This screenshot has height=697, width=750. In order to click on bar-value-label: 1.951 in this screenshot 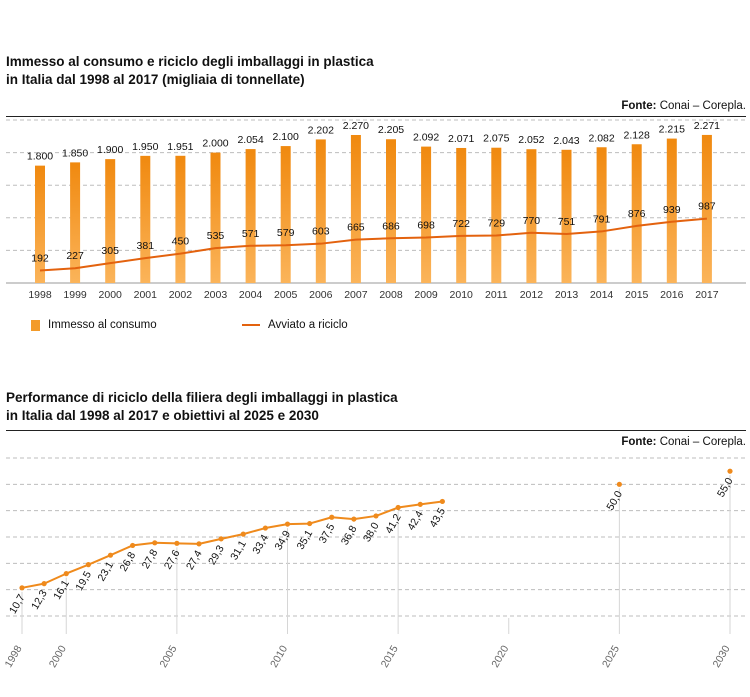, I will do `click(180, 147)`.